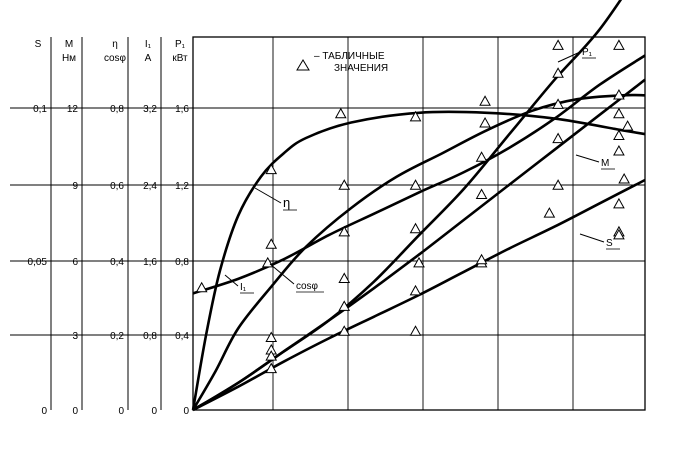  Describe the element at coordinates (154, 411) in the screenshot. I see `y-tick-I1: 0` at that location.